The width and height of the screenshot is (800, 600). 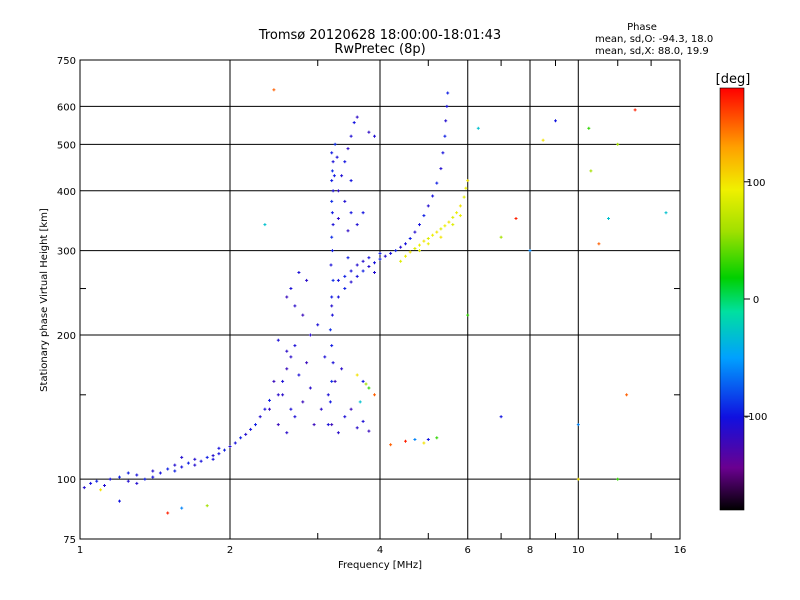 What do you see at coordinates (680, 550) in the screenshot?
I see `x-tick-label: 16` at bounding box center [680, 550].